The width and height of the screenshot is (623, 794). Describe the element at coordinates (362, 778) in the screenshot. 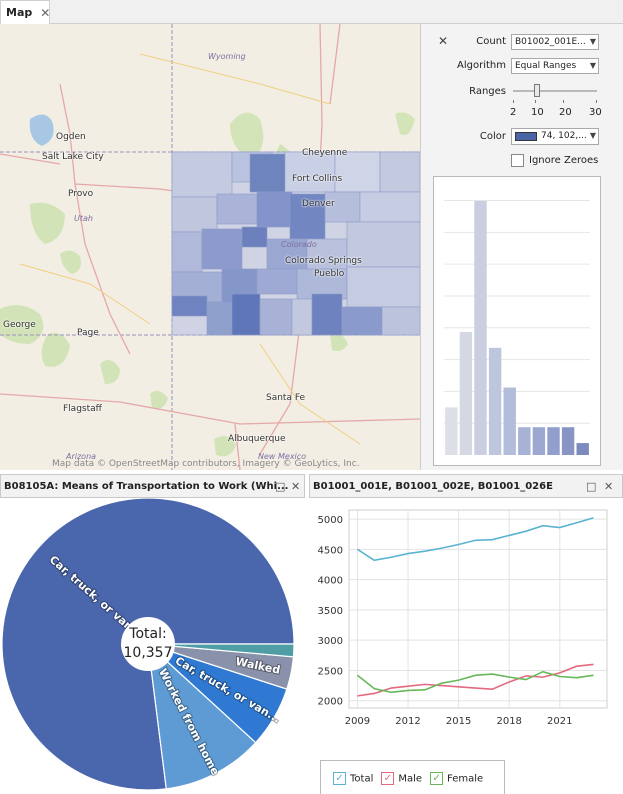

I see `legend-label: Total` at that location.